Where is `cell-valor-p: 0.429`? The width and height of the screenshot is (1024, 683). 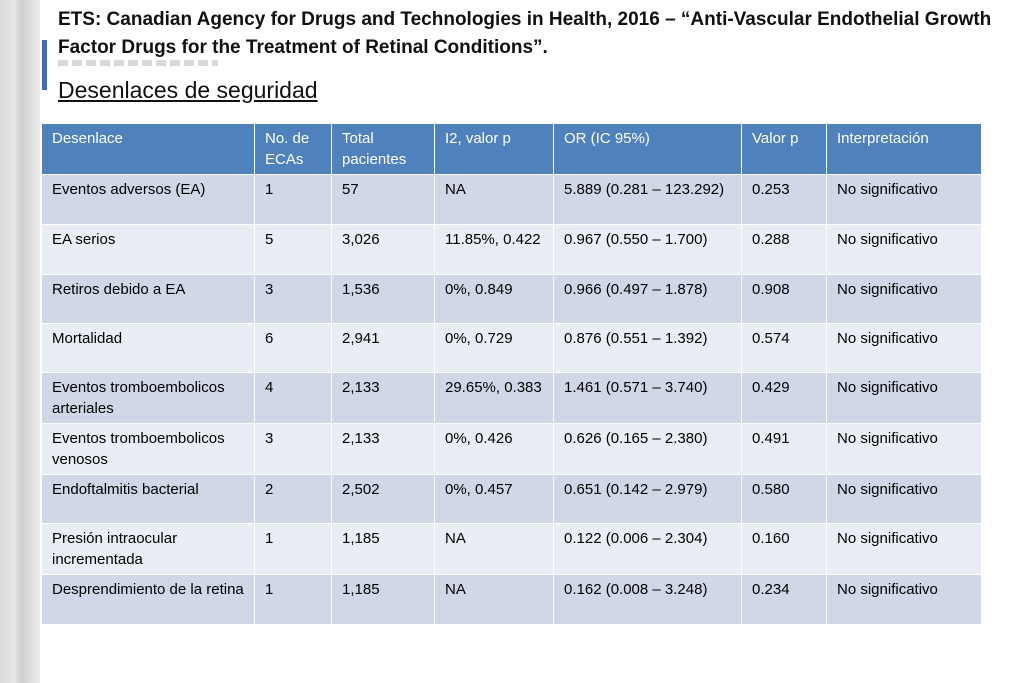
cell-valor-p: 0.429 is located at coordinates (784, 398).